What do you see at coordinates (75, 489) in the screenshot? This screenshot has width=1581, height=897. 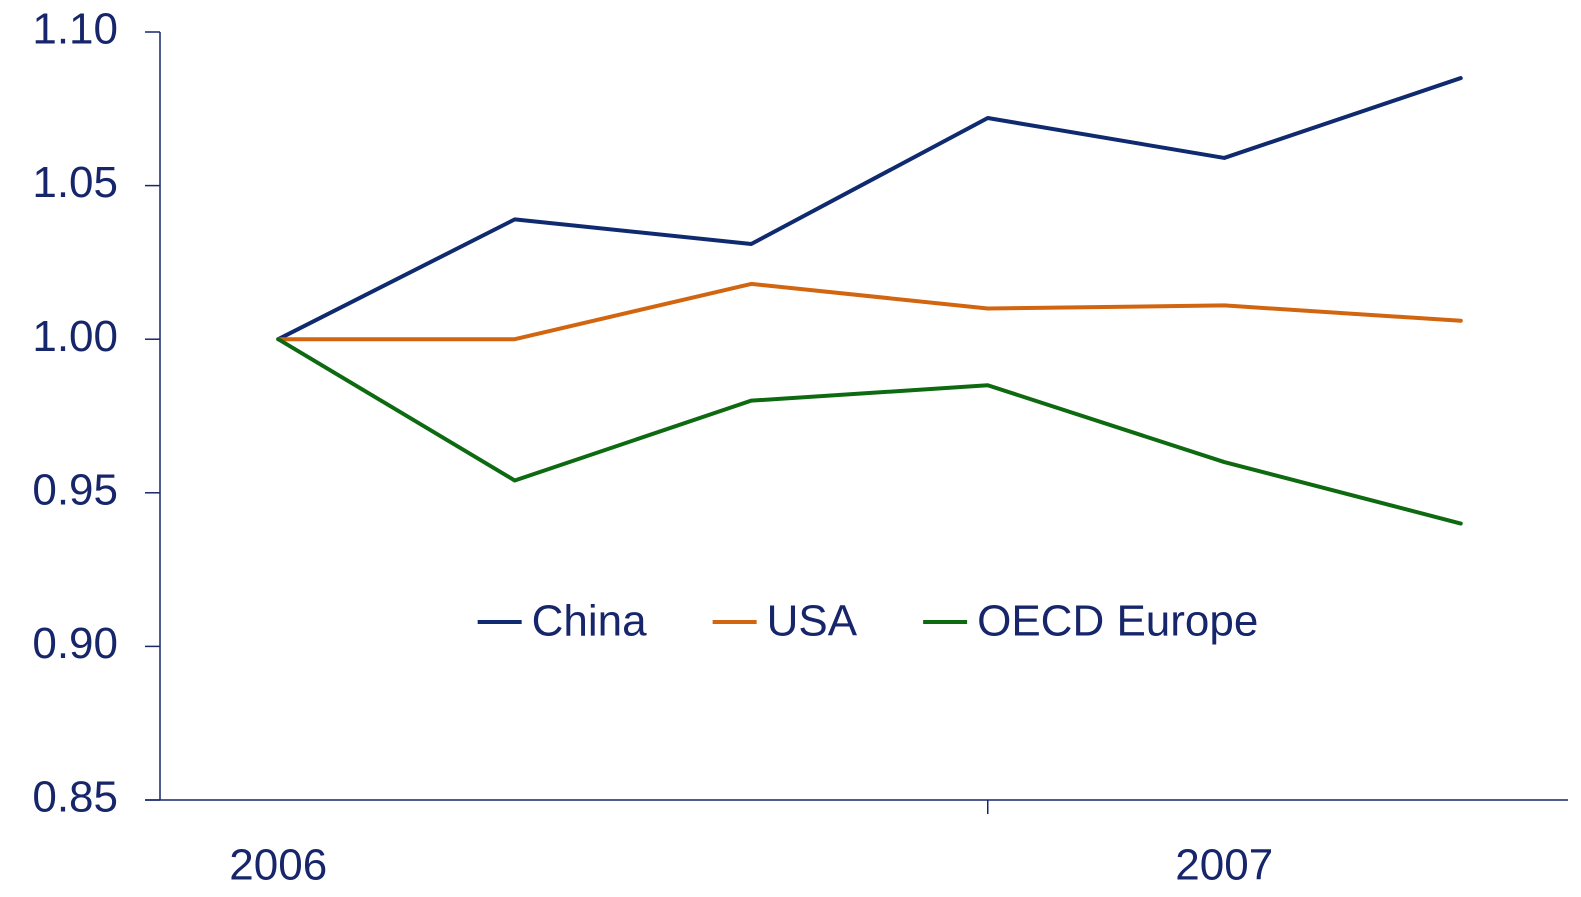 I see `y-tick-label: 0.95` at bounding box center [75, 489].